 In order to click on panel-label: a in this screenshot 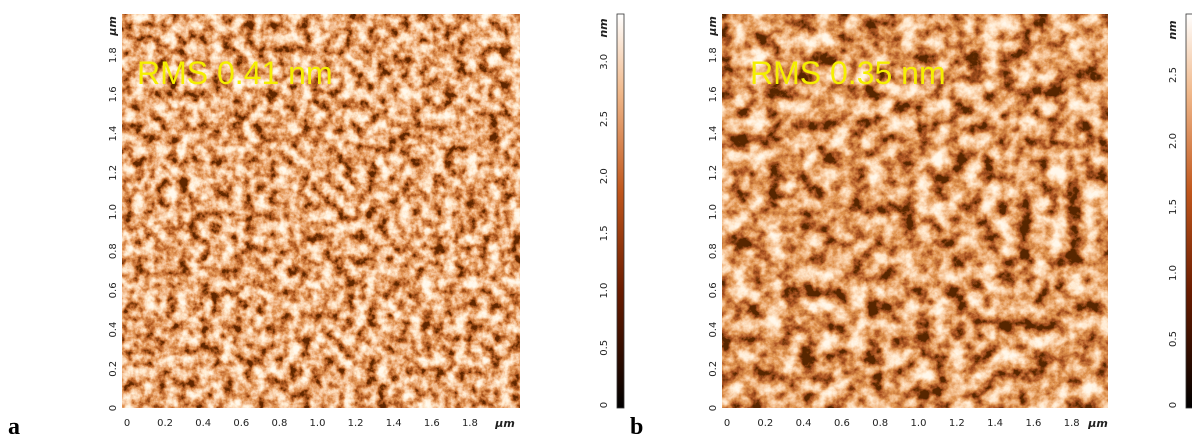, I will do `click(14, 425)`.